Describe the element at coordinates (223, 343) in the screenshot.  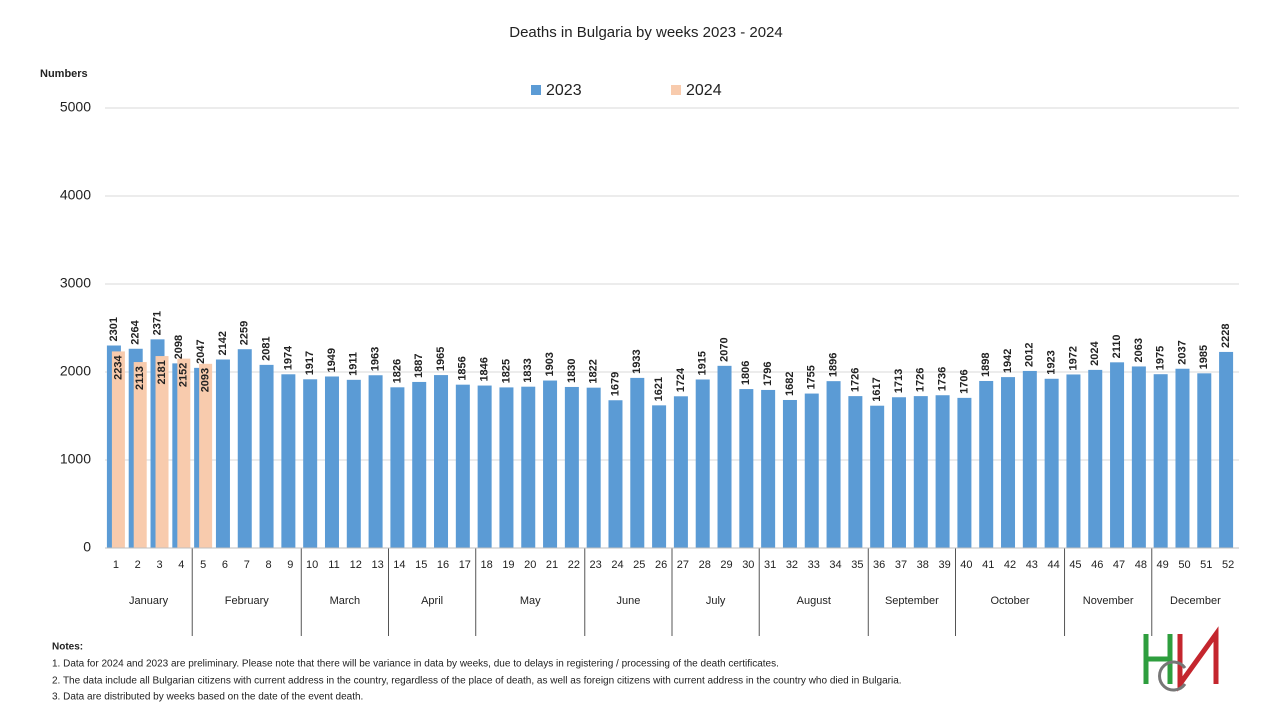
I see `value-label: 2142` at that location.